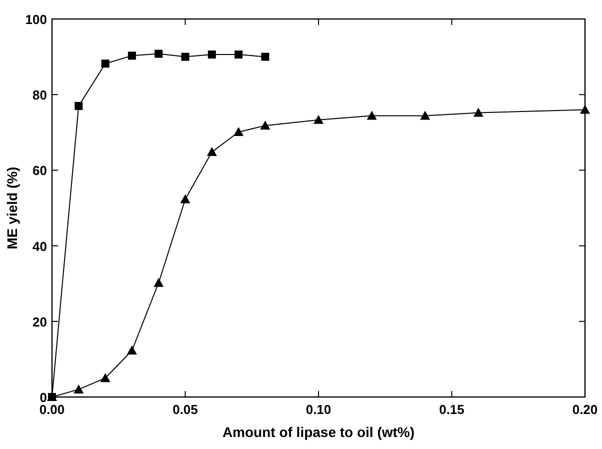 The image size is (602, 449). What do you see at coordinates (43, 397) in the screenshot?
I see `y-tick-label: 0` at bounding box center [43, 397].